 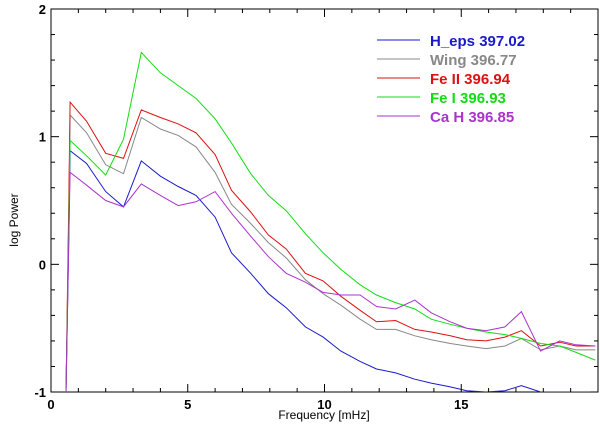 What do you see at coordinates (461, 404) in the screenshot?
I see `x-tick-label: 15` at bounding box center [461, 404].